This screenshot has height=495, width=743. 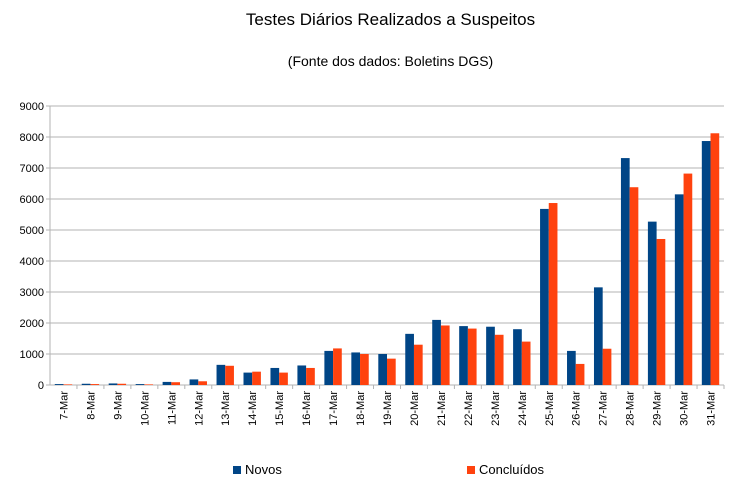 What do you see at coordinates (199, 408) in the screenshot?
I see `x-tick-label: 12-Mar` at bounding box center [199, 408].